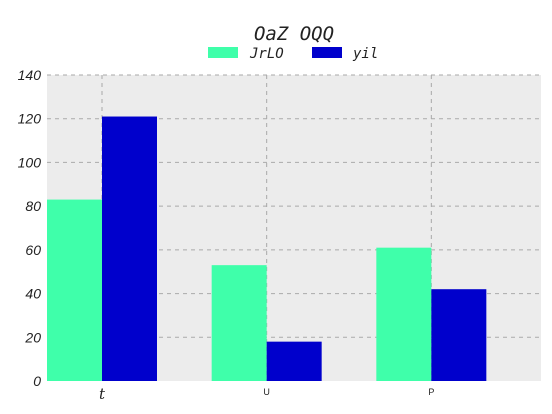  What do you see at coordinates (327, 52) in the screenshot?
I see `legend-swatch-yil` at bounding box center [327, 52].